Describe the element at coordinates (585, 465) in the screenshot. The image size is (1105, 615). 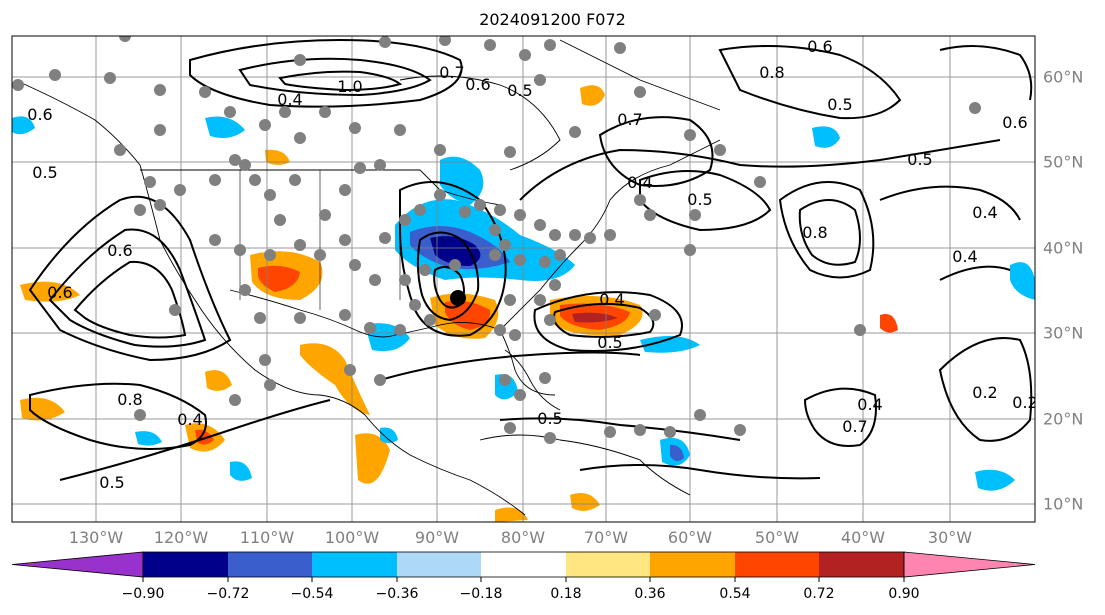
I see `south-america-coastline` at that location.